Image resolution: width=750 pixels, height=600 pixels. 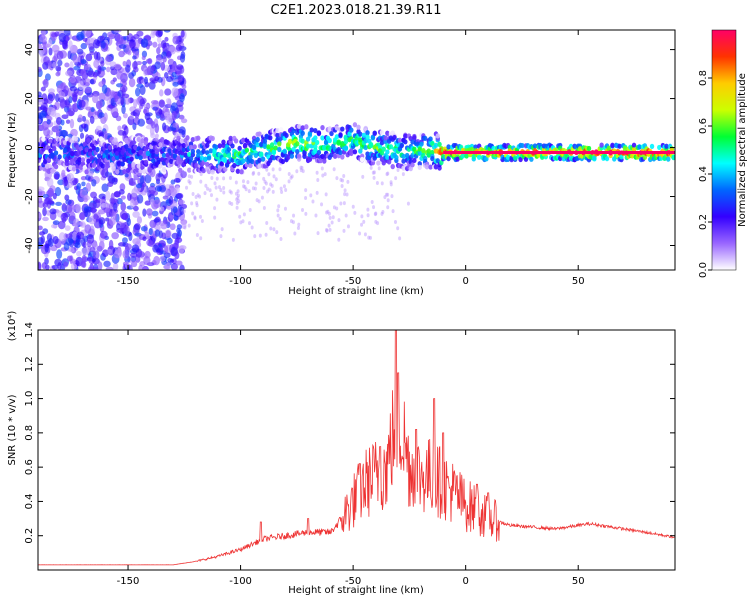 I want to click on y-tick-label: 1.2, so click(x=29, y=364).